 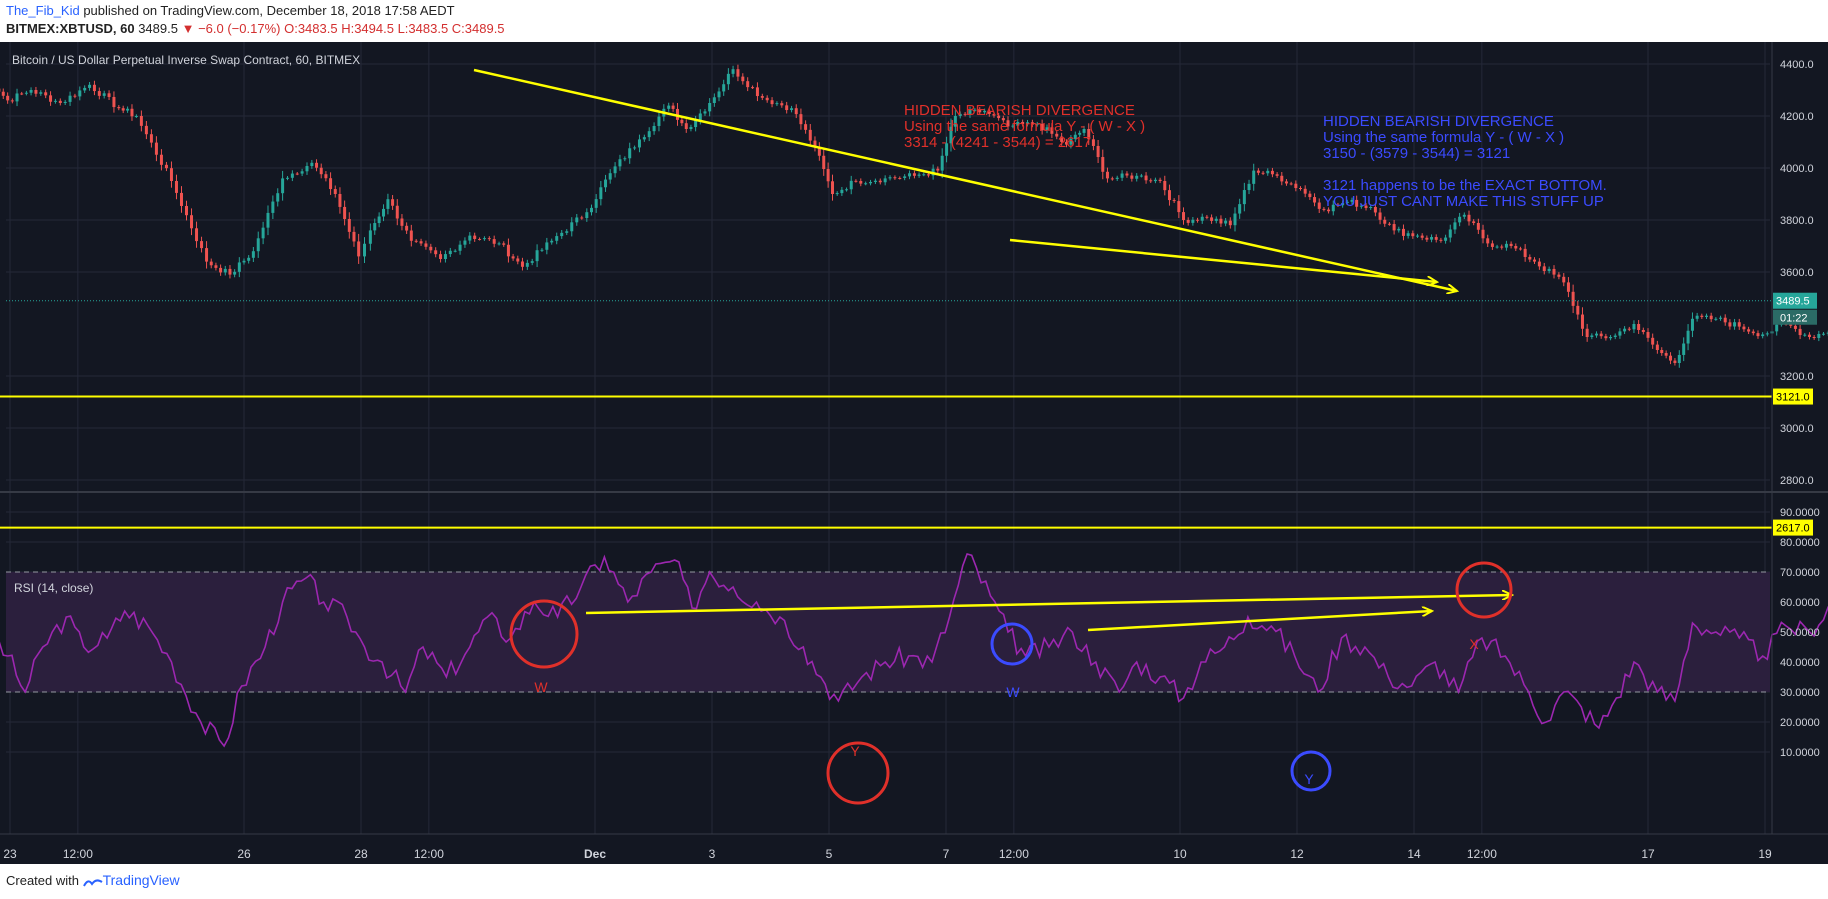 I want to click on footer: Created with TradingView, so click(x=93, y=880).